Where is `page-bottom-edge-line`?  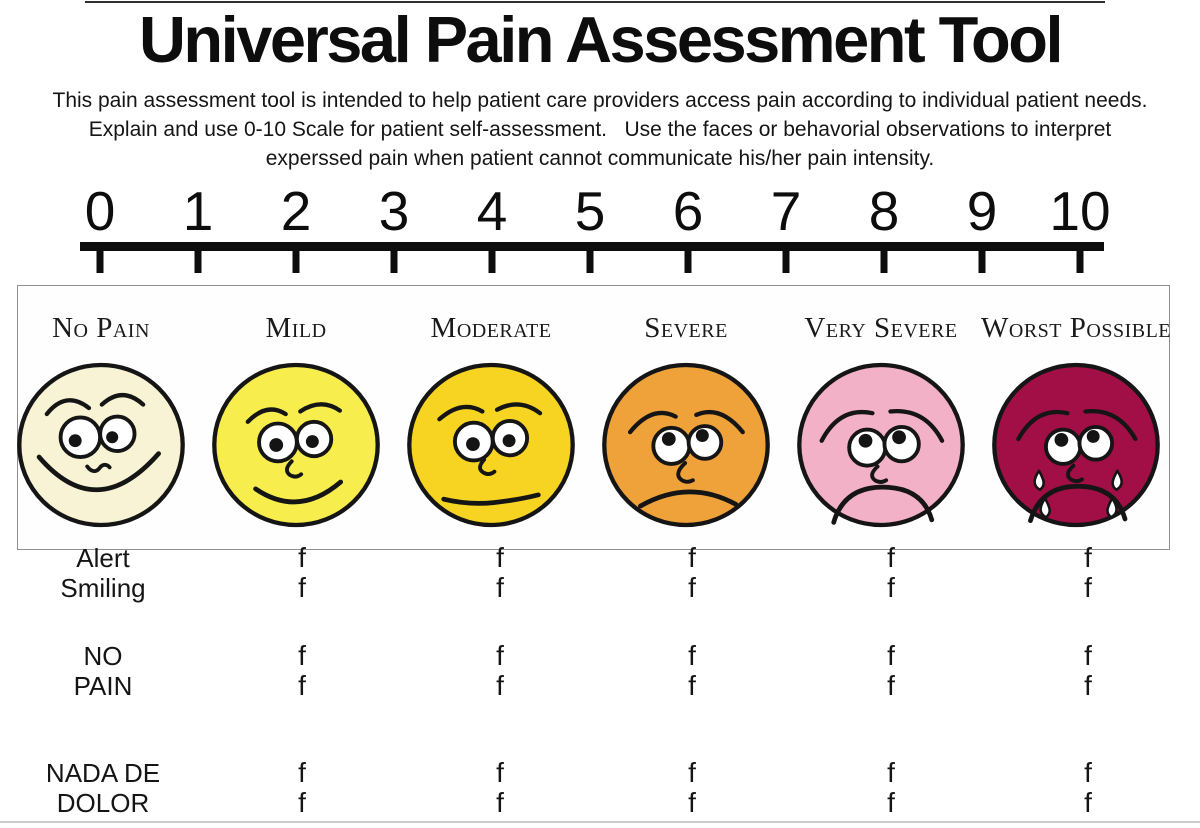 page-bottom-edge-line is located at coordinates (600, 822).